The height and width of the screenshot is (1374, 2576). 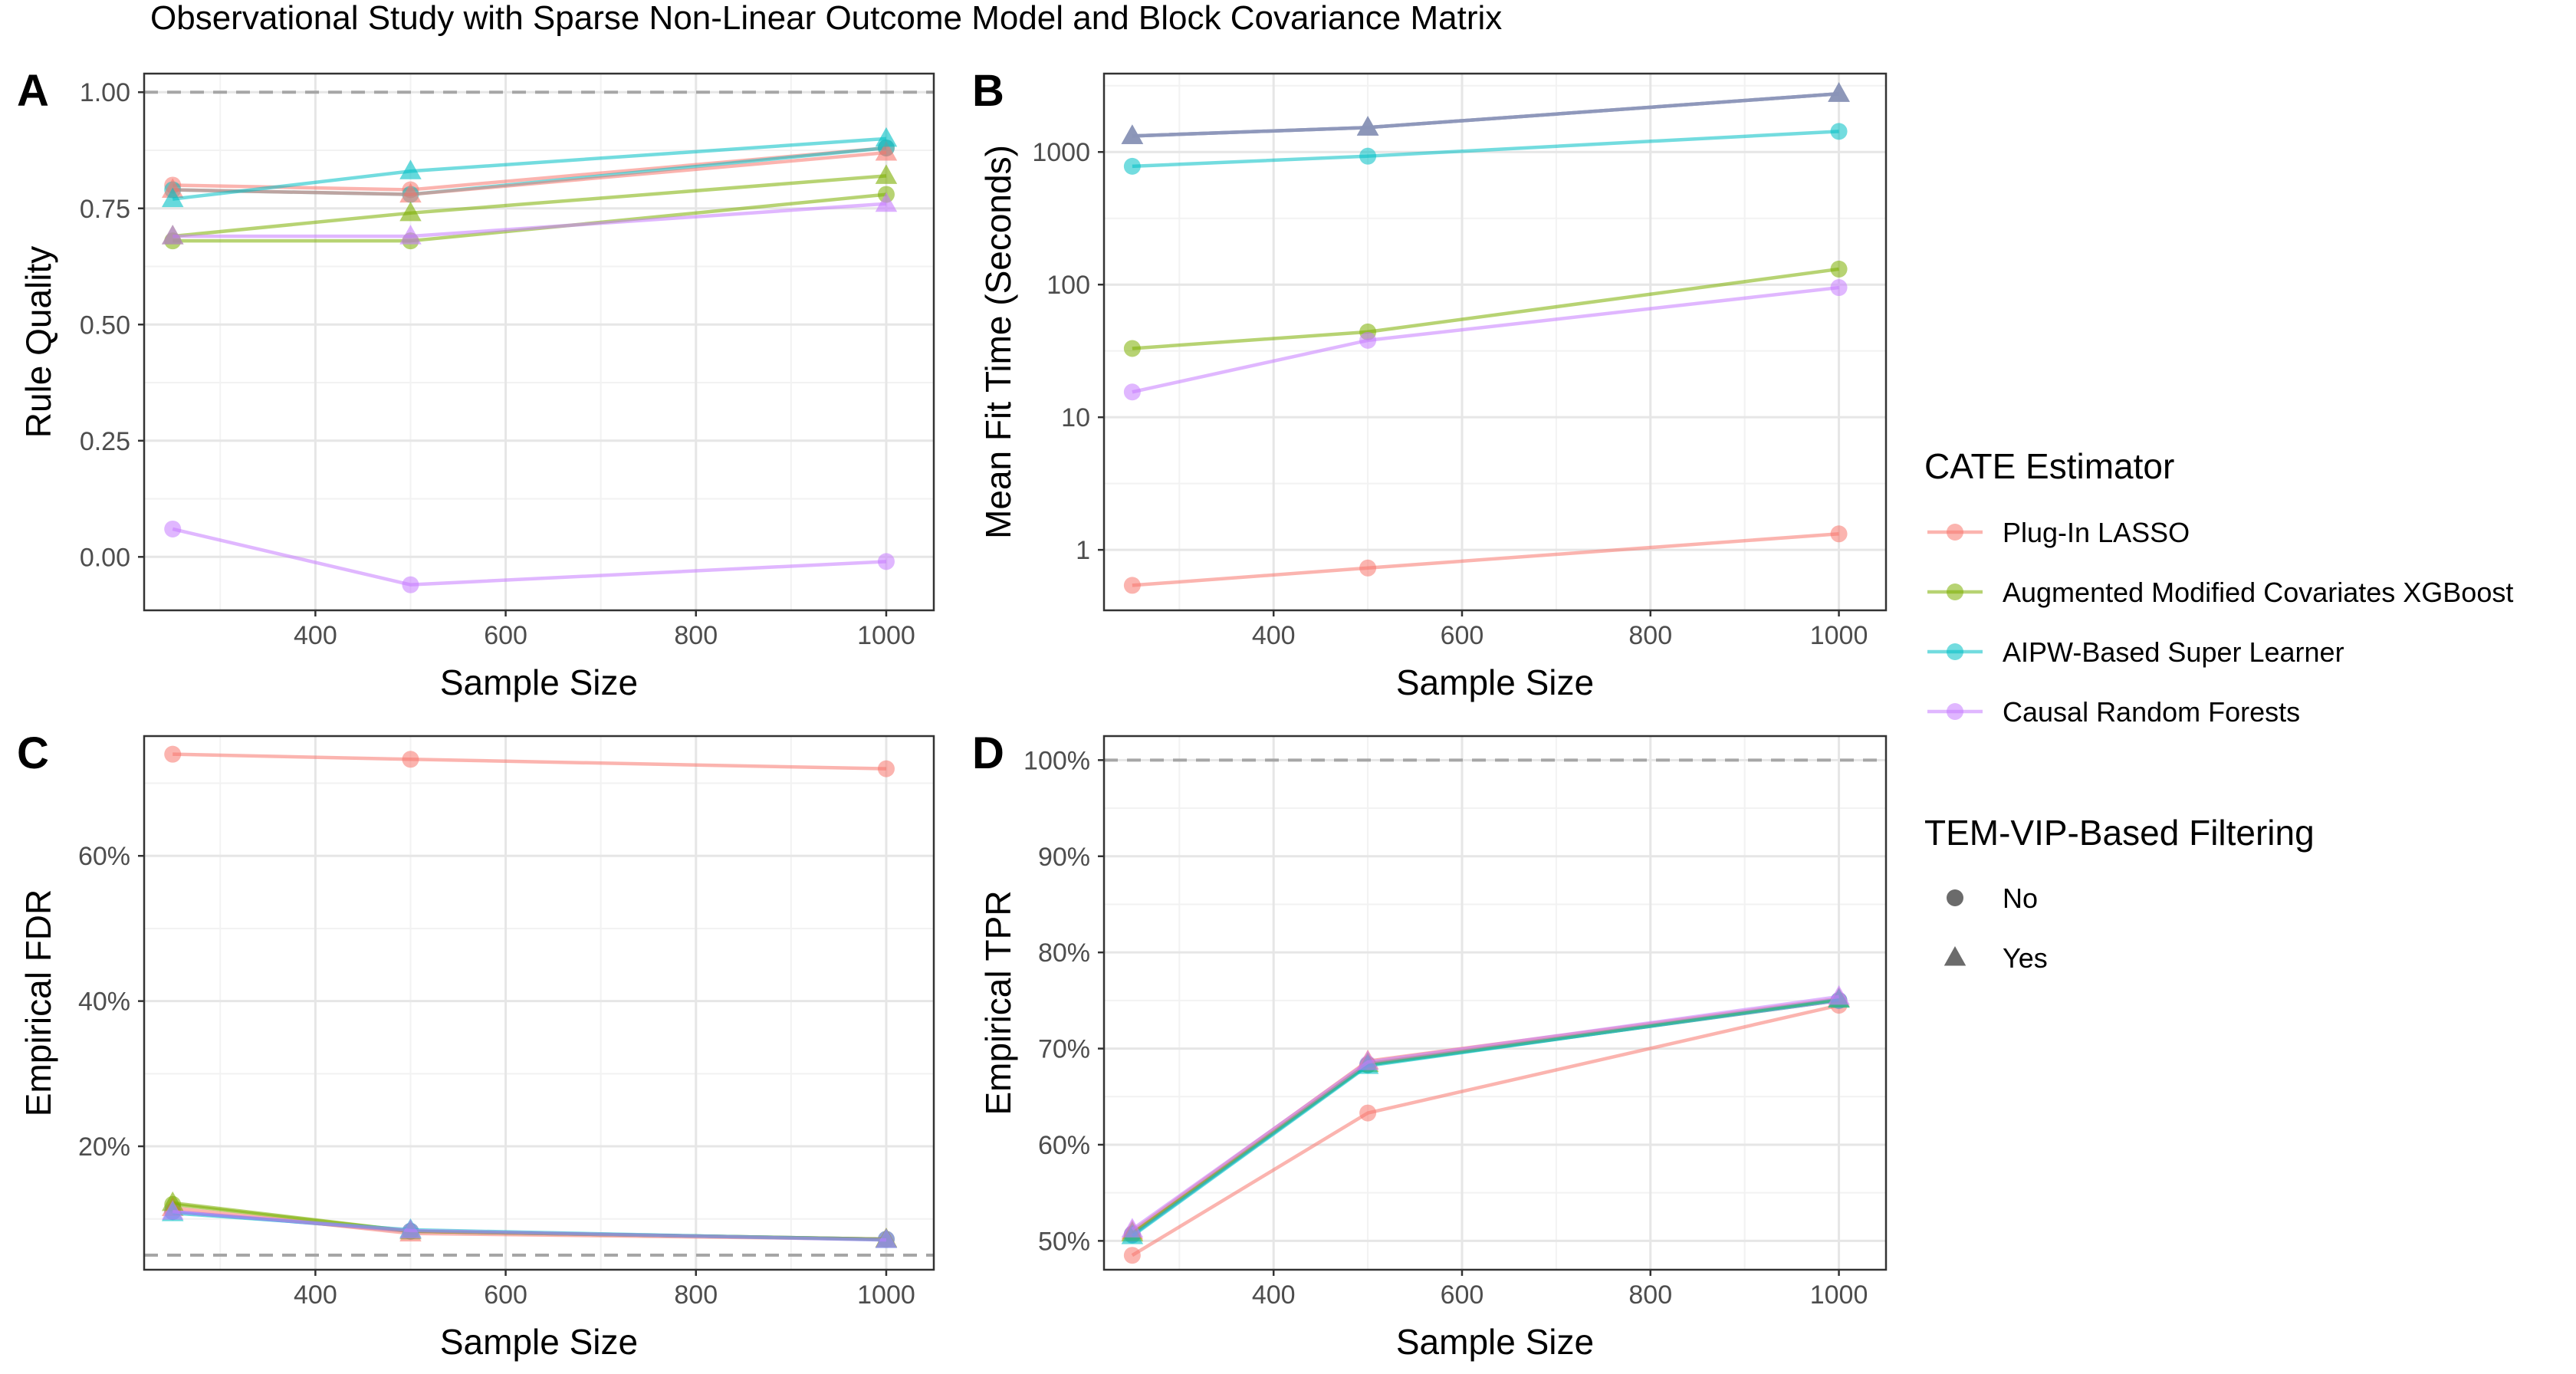 What do you see at coordinates (2049, 466) in the screenshot?
I see `legend-estimator-title: CATE Estimator` at bounding box center [2049, 466].